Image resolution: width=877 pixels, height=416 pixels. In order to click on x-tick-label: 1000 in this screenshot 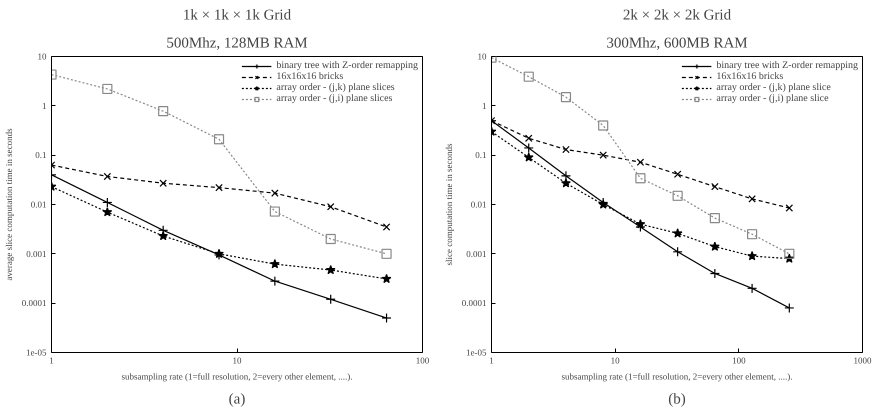, I will do `click(863, 361)`.